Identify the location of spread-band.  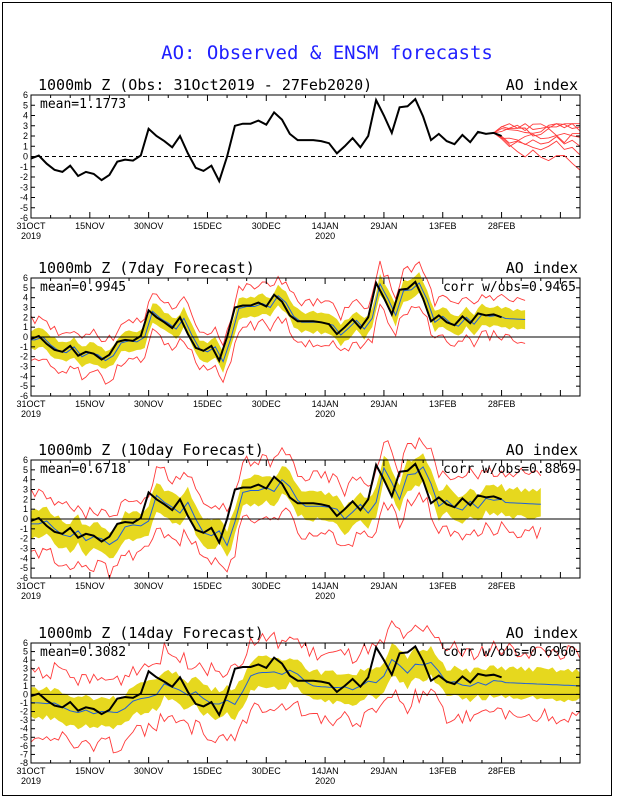
(286, 506).